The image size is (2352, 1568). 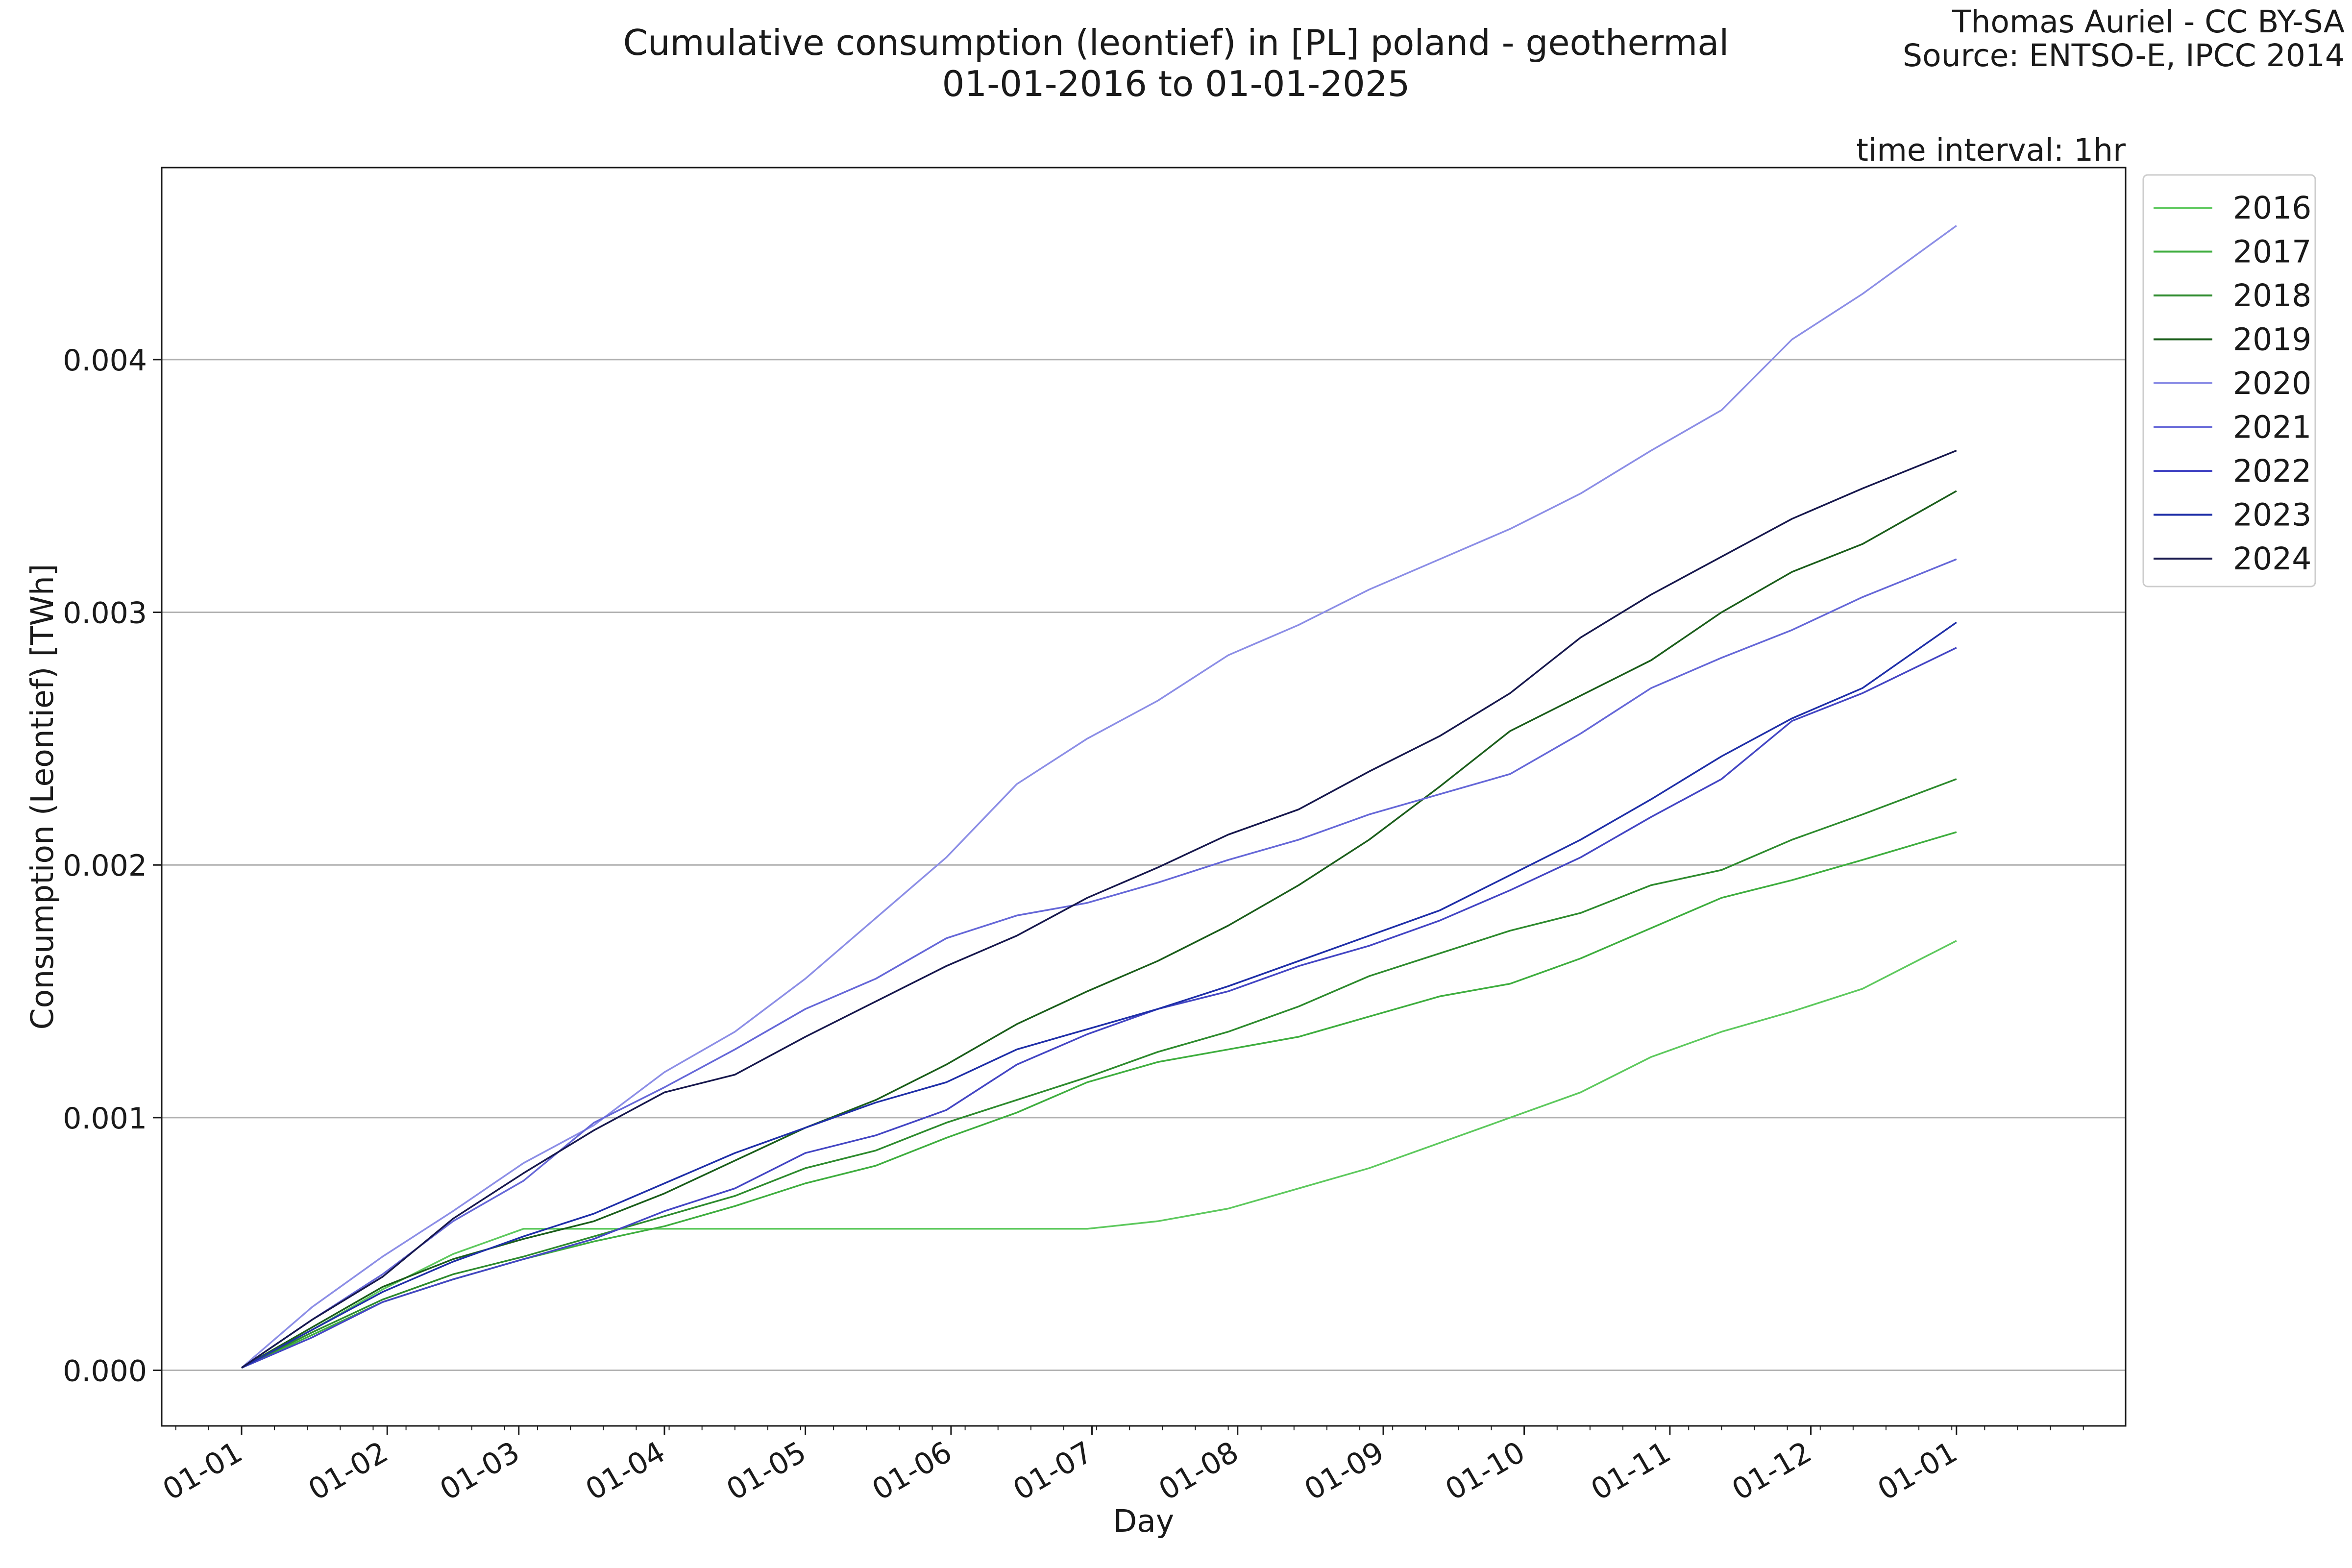 I want to click on legend-label-2019: 2019, so click(x=2272, y=340).